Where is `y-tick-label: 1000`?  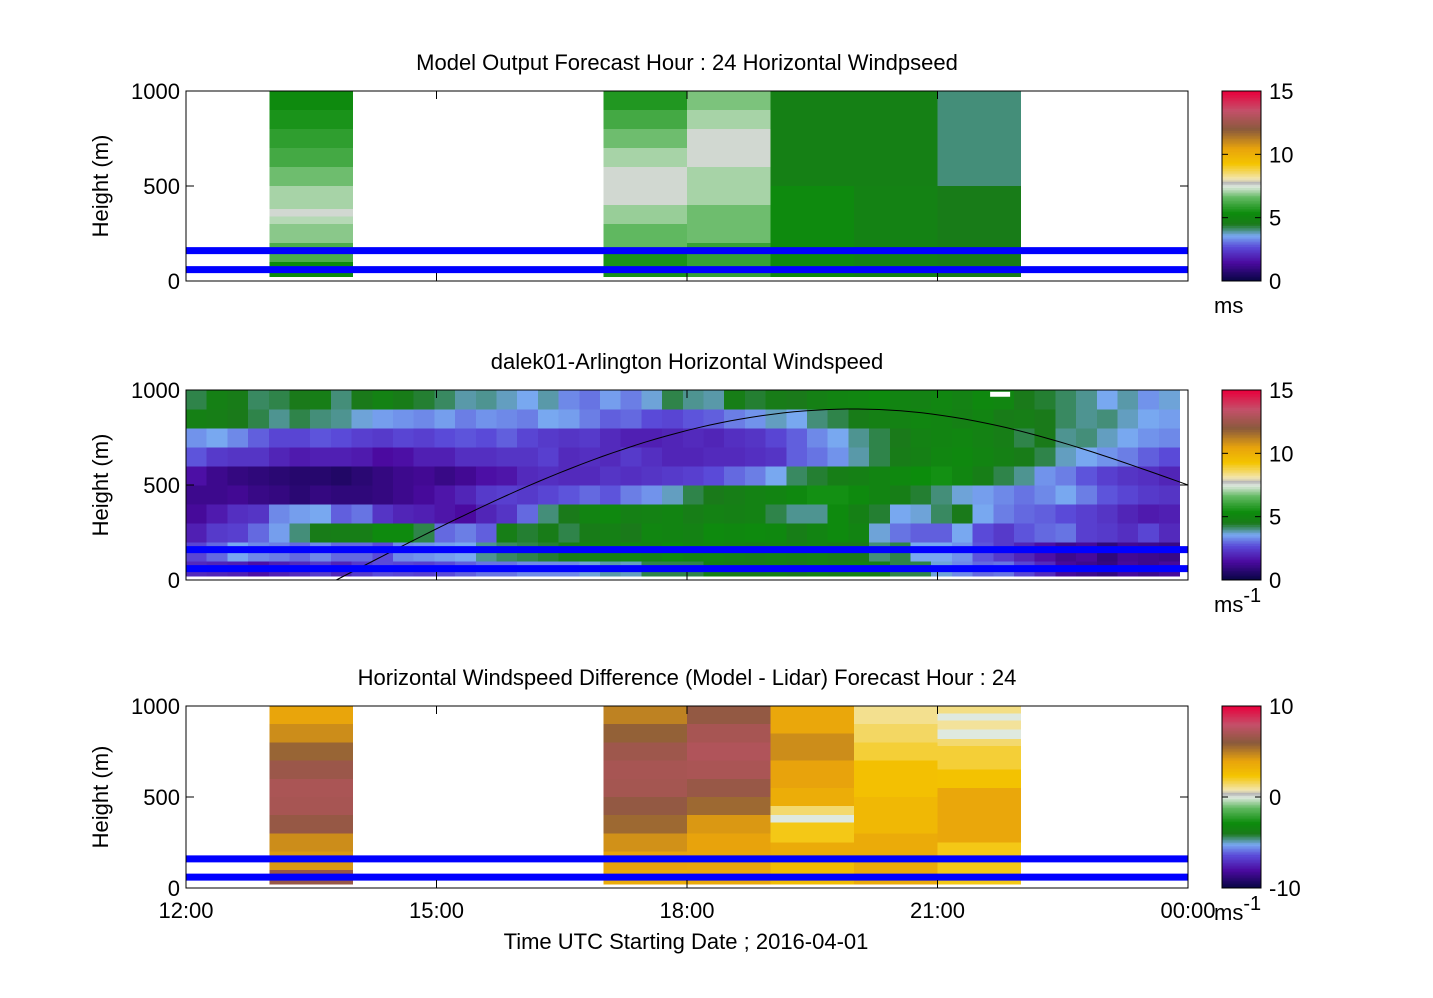 y-tick-label: 1000 is located at coordinates (155, 706).